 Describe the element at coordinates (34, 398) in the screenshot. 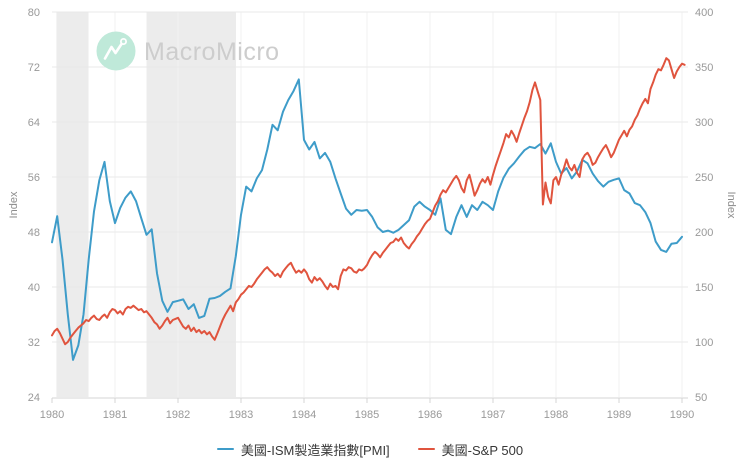

I see `left-axis-tick-label: 24` at that location.